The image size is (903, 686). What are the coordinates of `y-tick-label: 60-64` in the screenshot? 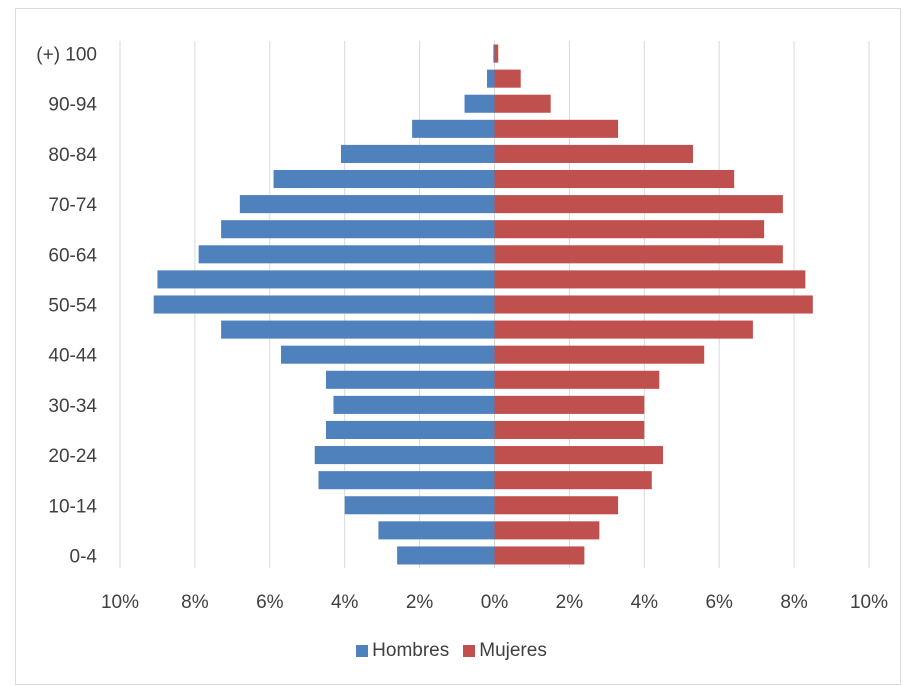 It's located at (72, 255).